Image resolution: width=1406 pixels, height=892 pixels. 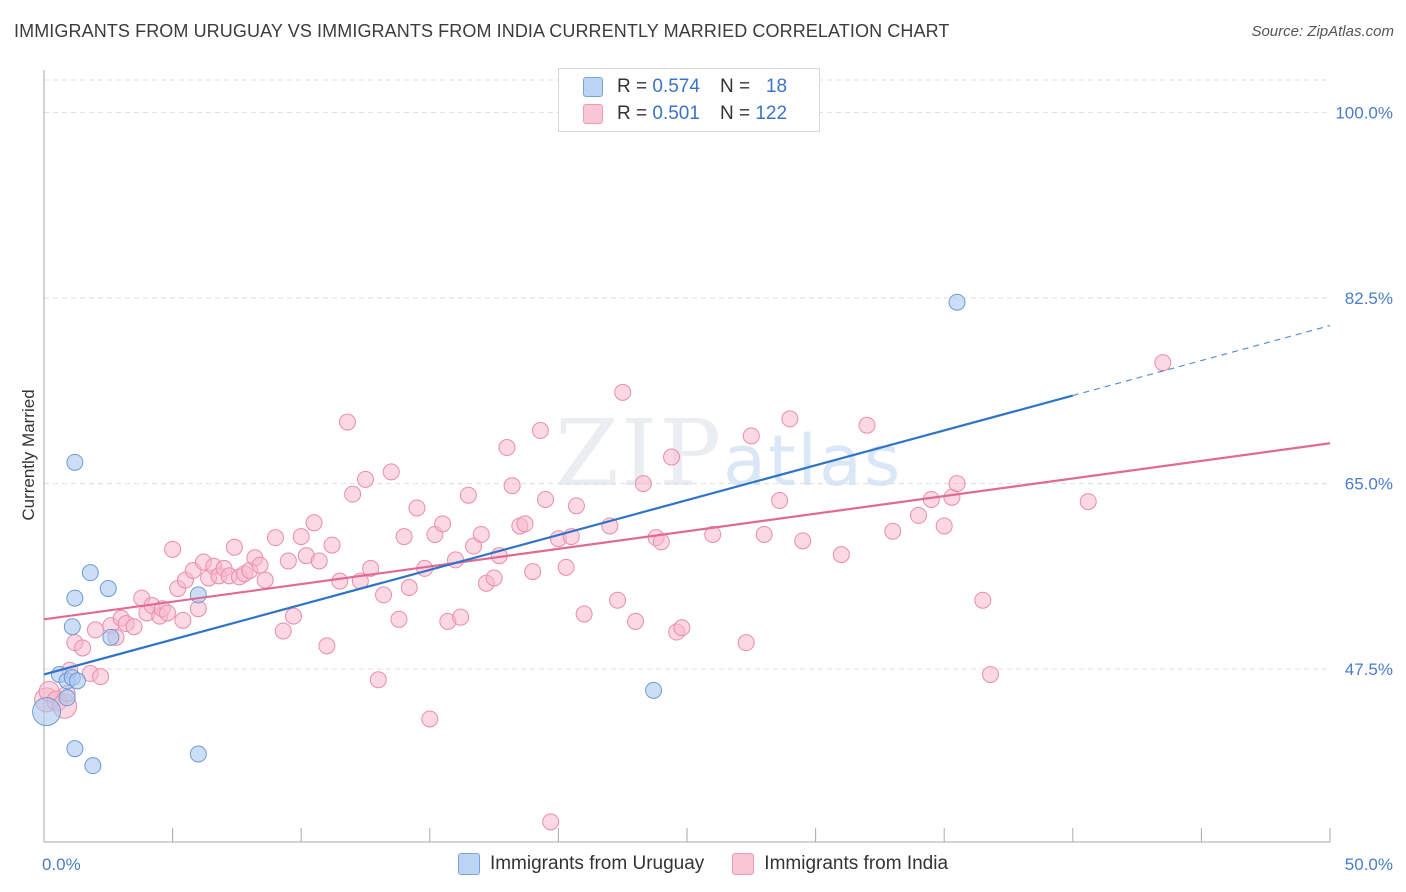 What do you see at coordinates (676, 86) in the screenshot?
I see `legend-r-value: 0.574` at bounding box center [676, 86].